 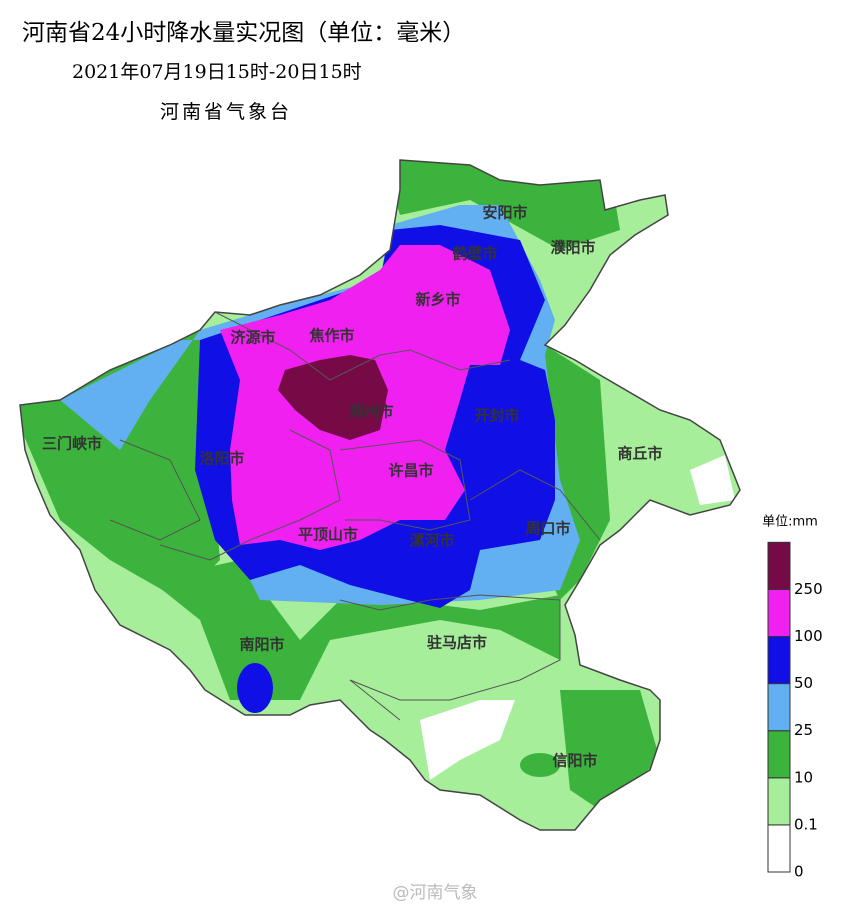 What do you see at coordinates (806, 824) in the screenshot?
I see `legend-label: 0.1` at bounding box center [806, 824].